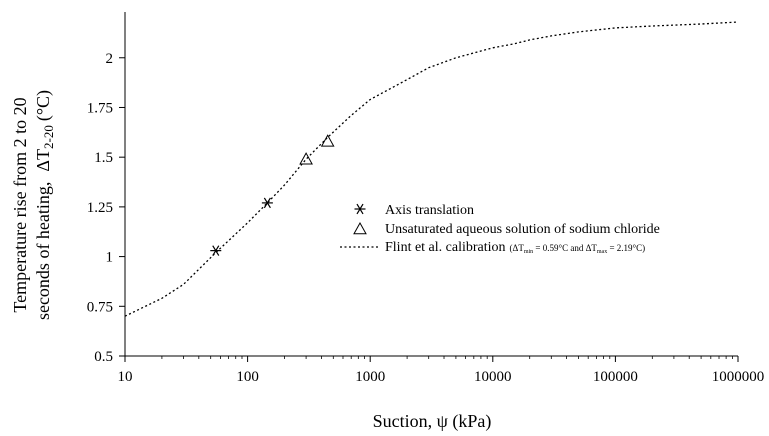 Image resolution: width=769 pixels, height=436 pixels. Describe the element at coordinates (738, 377) in the screenshot. I see `x-tick-label: 1000000` at that location.